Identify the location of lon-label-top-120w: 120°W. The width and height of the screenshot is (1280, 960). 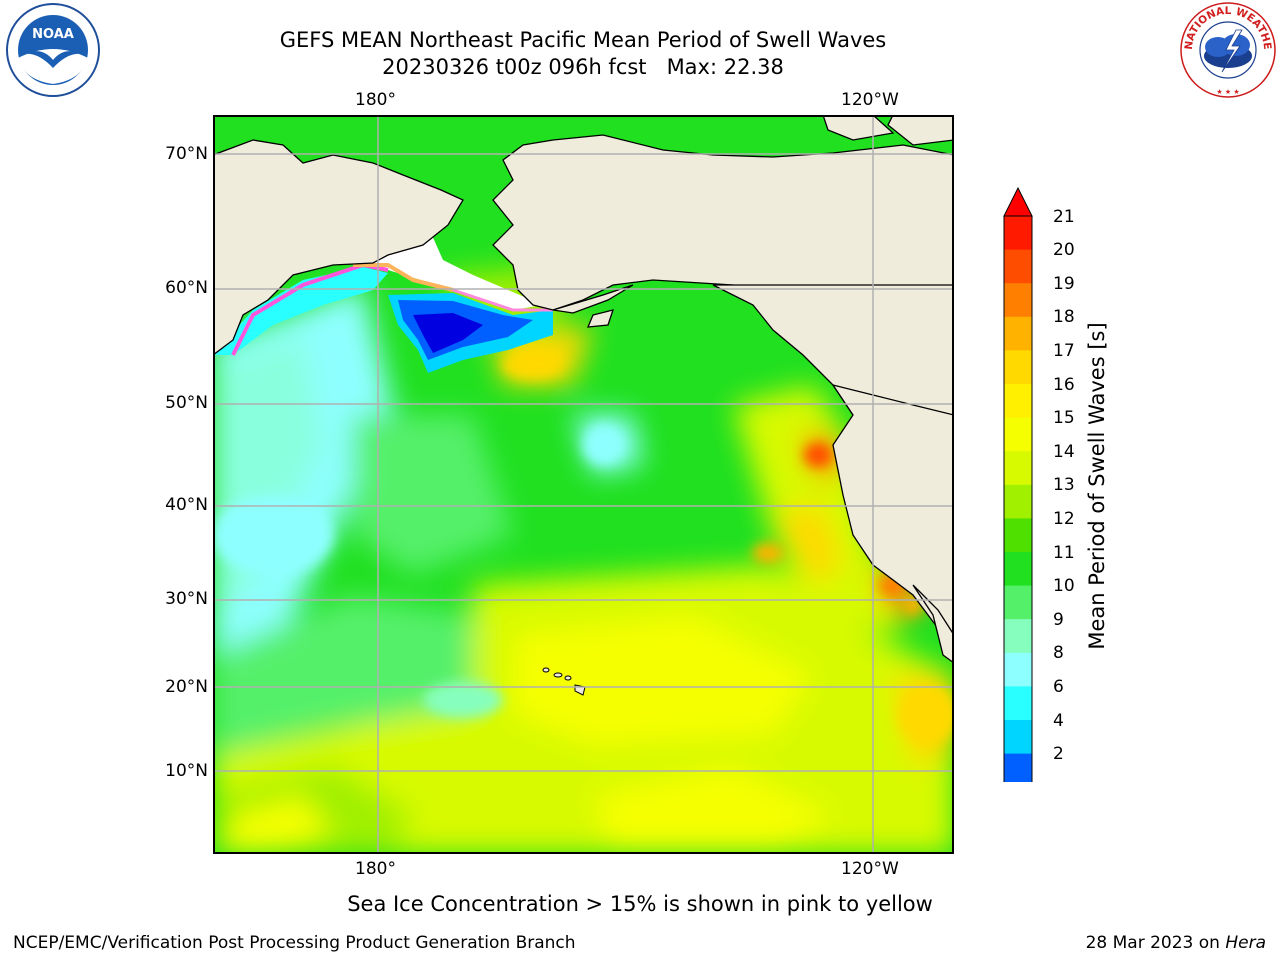
(870, 100).